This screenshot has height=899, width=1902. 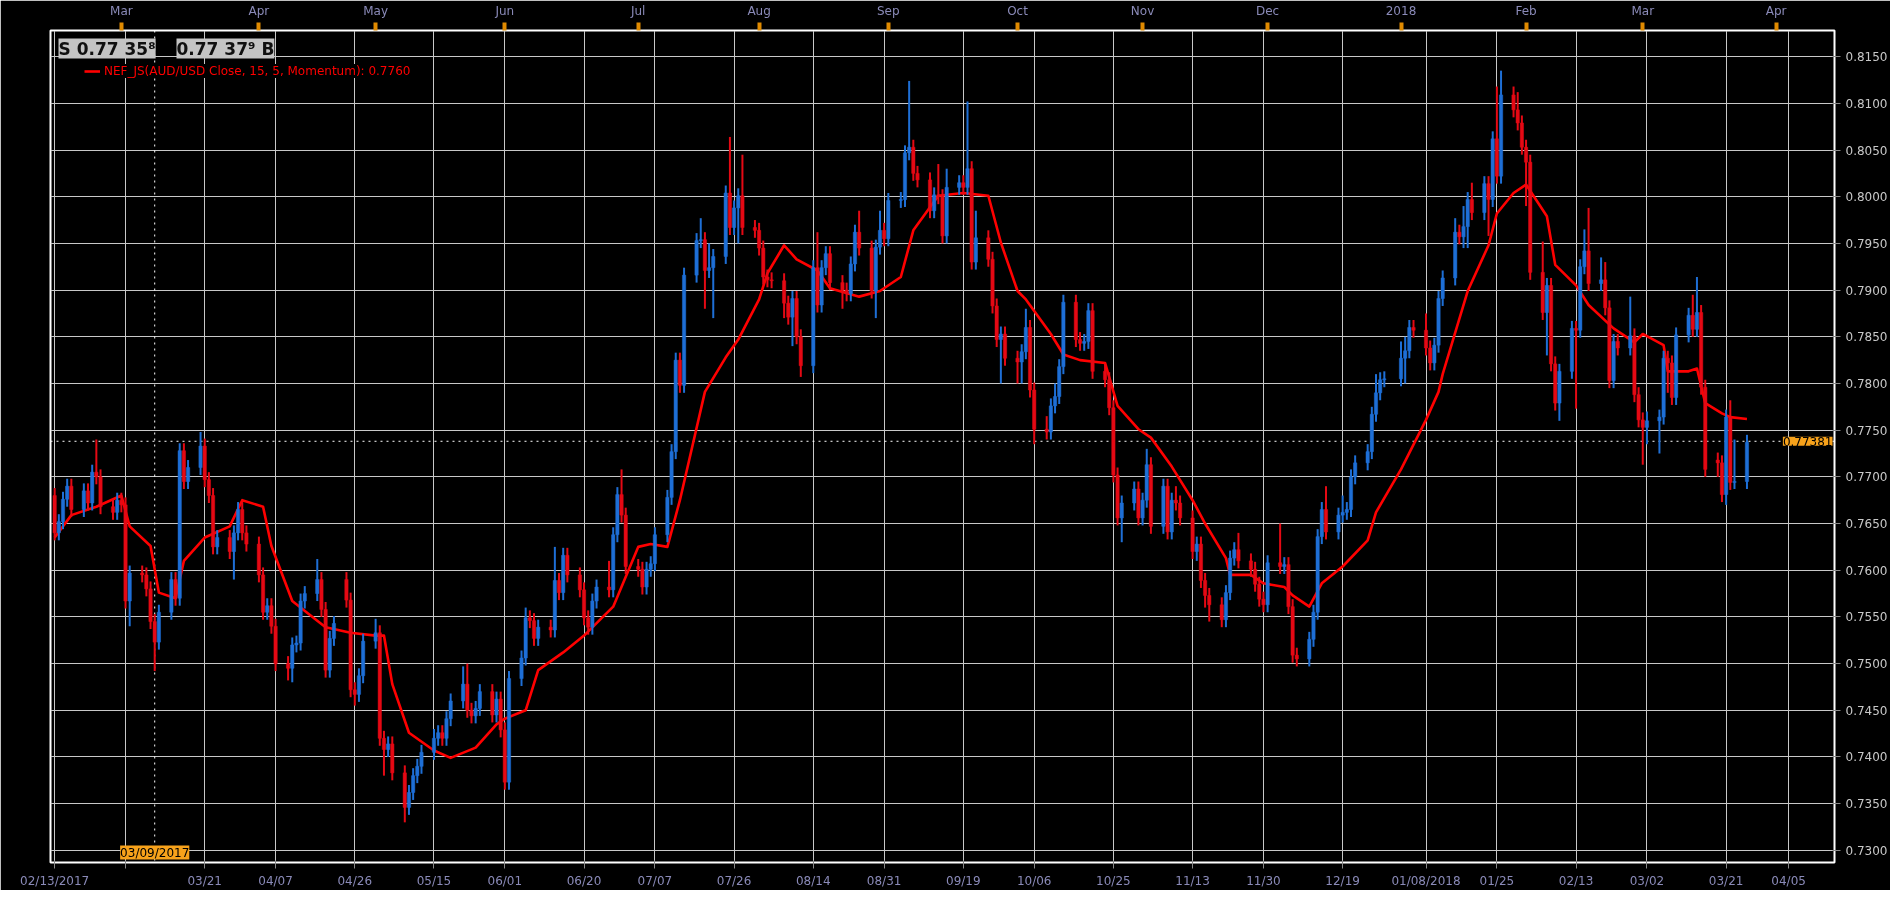 What do you see at coordinates (275, 880) in the screenshot?
I see `x-tick-label: 04/07` at bounding box center [275, 880].